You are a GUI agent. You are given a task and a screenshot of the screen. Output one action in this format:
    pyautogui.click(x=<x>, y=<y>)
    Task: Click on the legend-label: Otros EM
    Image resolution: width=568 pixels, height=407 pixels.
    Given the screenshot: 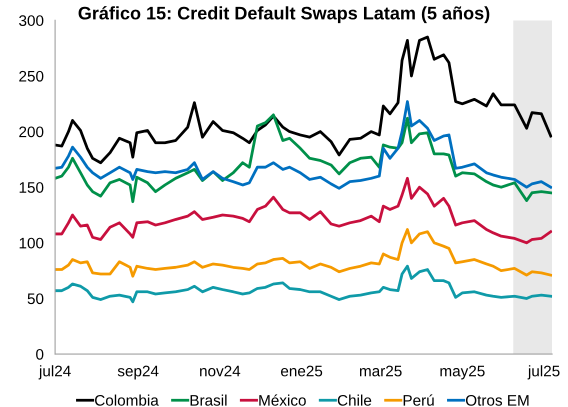 What is the action you would take?
    pyautogui.click(x=497, y=400)
    